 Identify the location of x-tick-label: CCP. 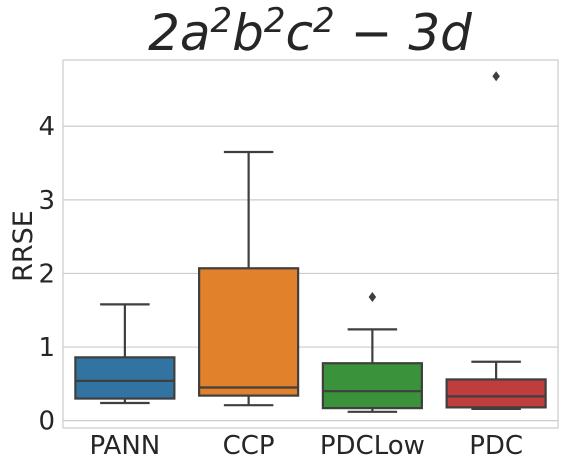
(249, 446).